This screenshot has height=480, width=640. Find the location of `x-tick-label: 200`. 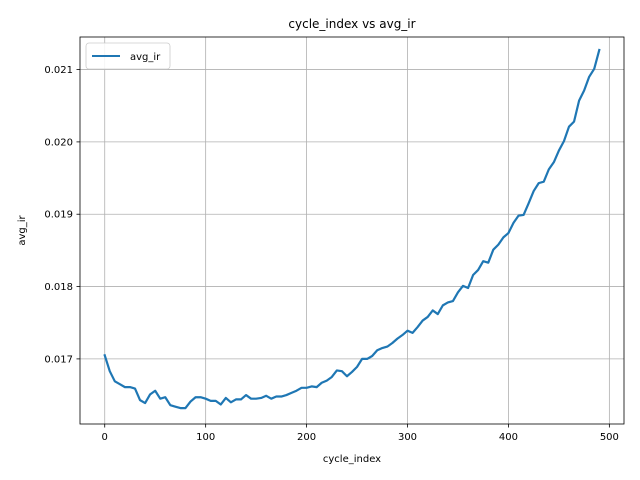

x-tick-label: 200 is located at coordinates (306, 437).